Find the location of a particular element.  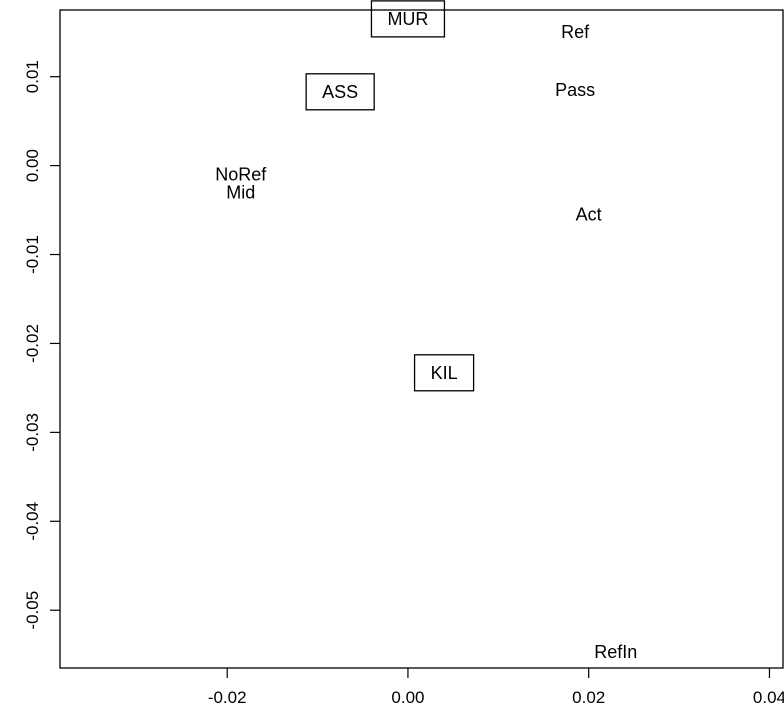

point-mur: MUR is located at coordinates (408, 19).